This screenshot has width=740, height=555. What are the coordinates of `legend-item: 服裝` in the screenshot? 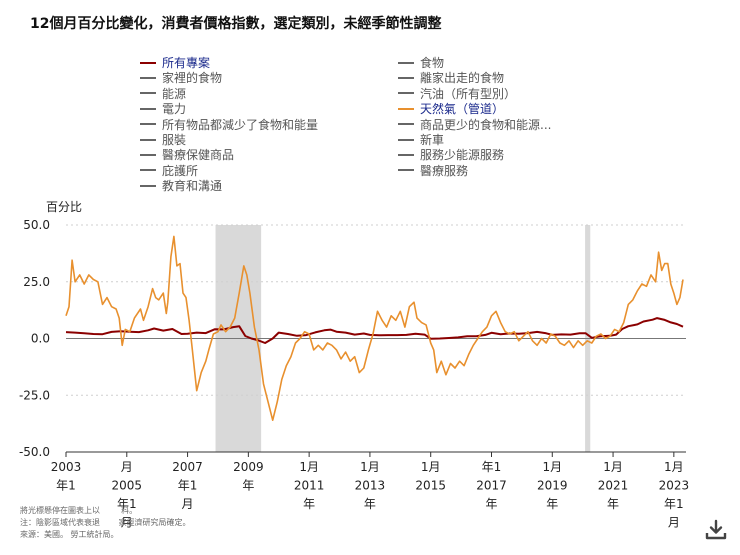 It's located at (163, 140).